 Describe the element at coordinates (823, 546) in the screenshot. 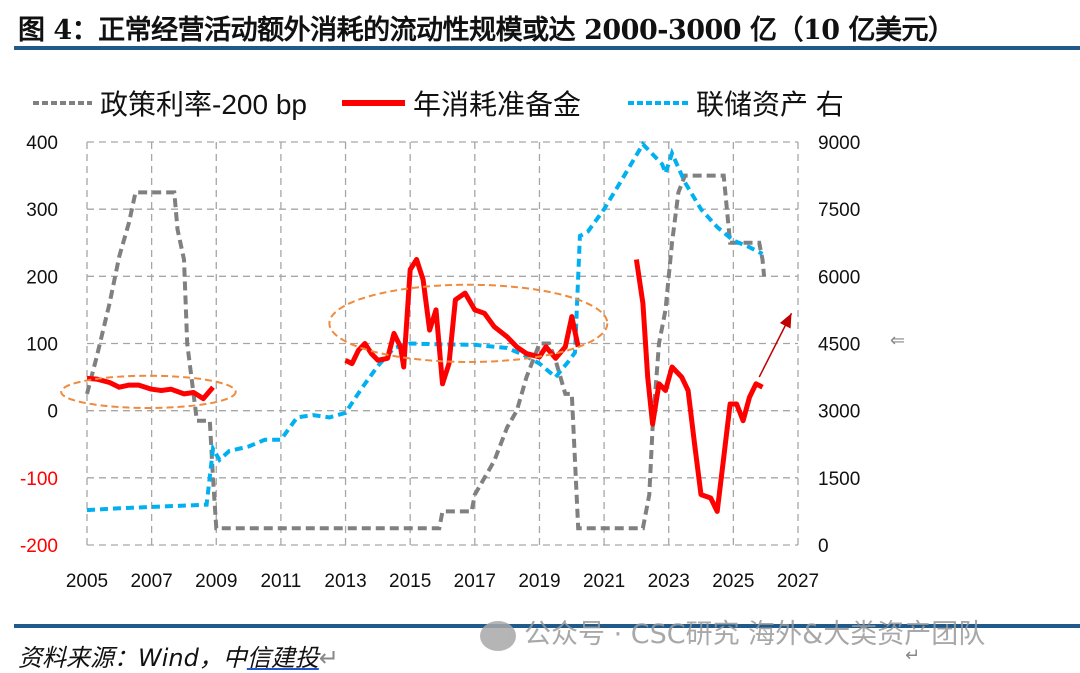

I see `y-right-tick-label: 0` at that location.